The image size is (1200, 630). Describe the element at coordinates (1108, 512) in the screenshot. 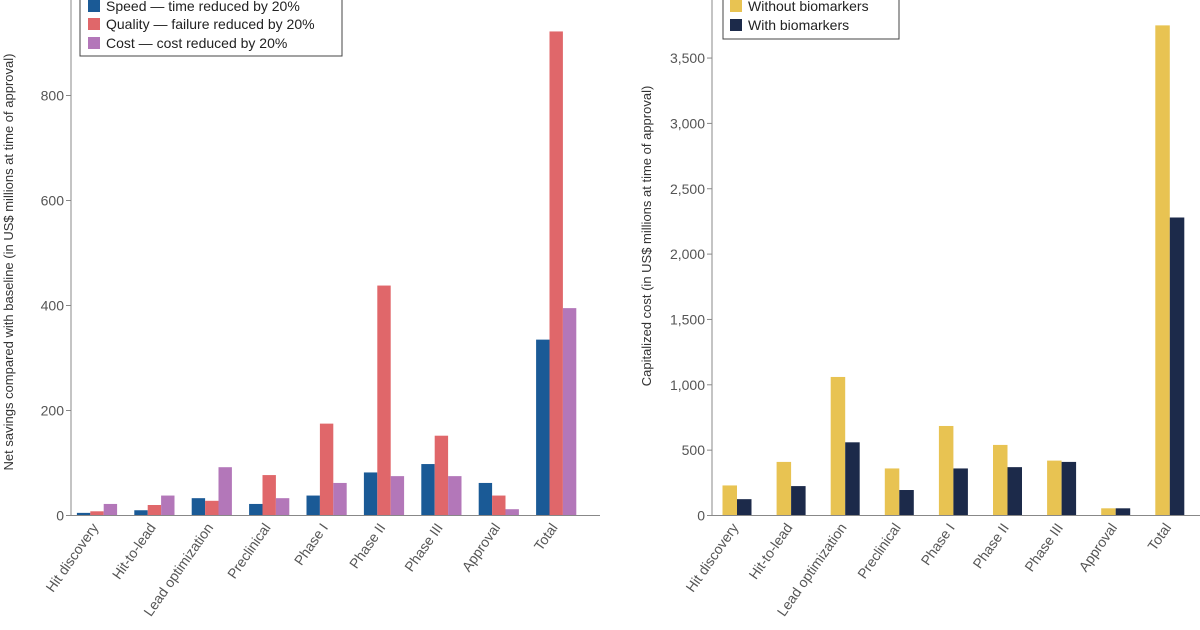

I see `cost-bar-approval-without-biomarkers` at that location.